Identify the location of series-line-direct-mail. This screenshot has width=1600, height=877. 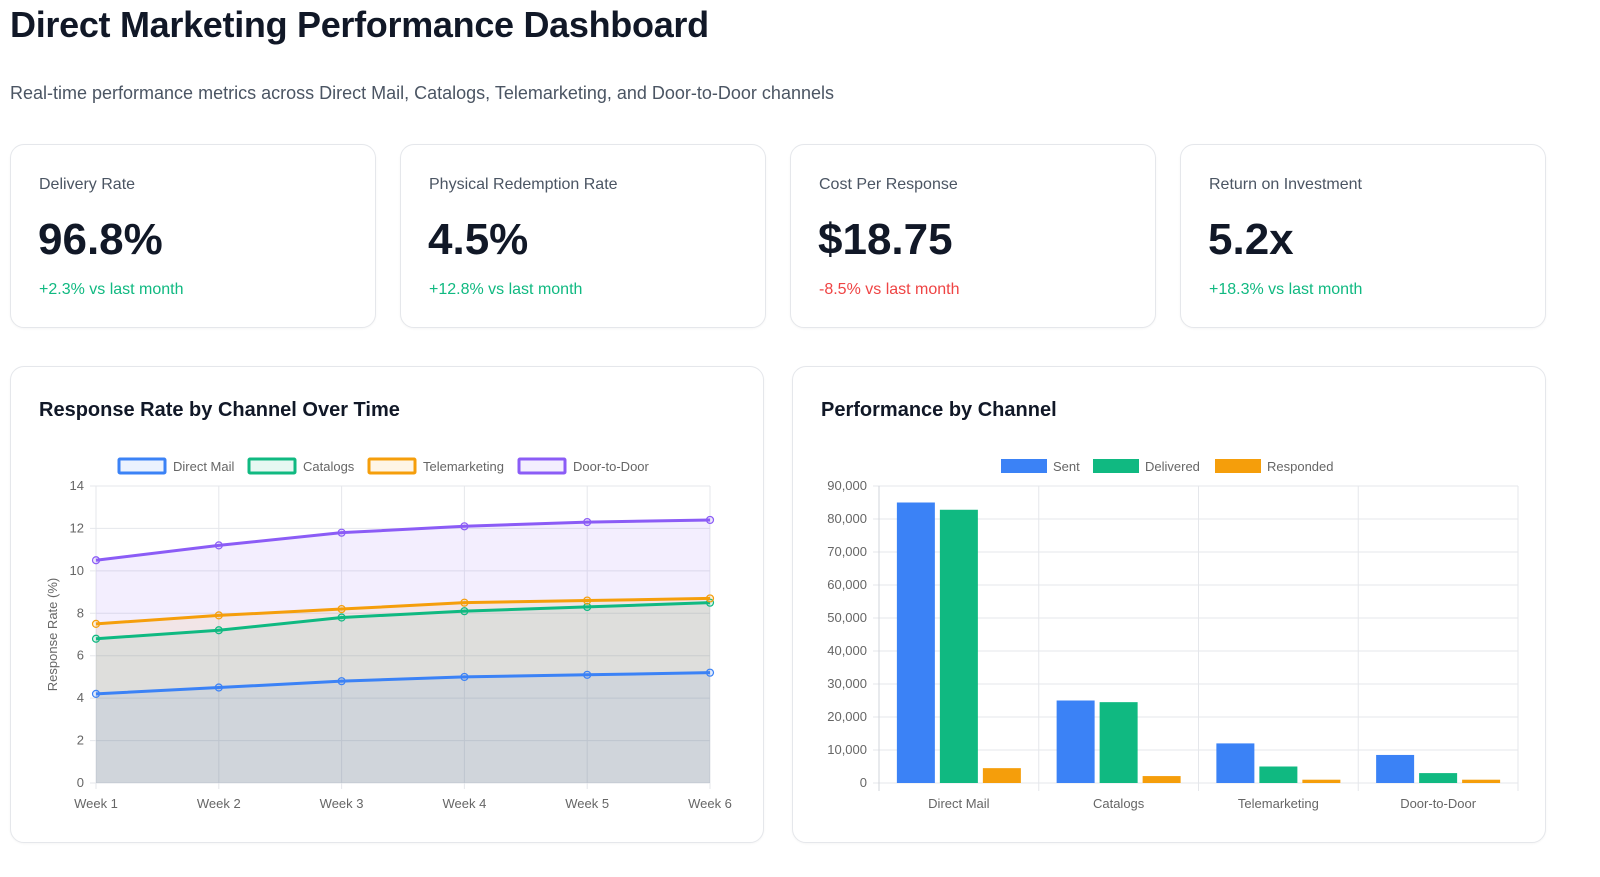
(403, 683).